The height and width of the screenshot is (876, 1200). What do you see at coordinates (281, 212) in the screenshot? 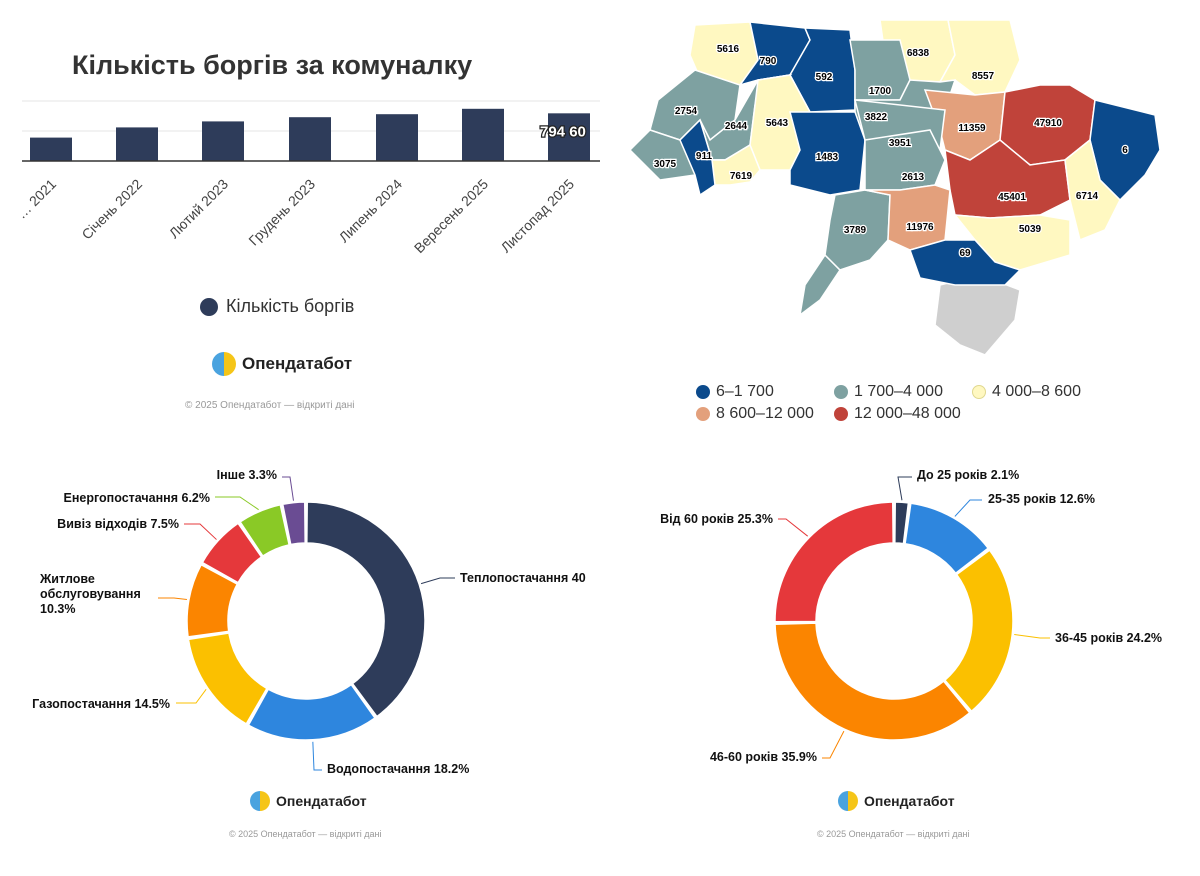
I see `x-tick-label: Грудень 2023` at bounding box center [281, 212].